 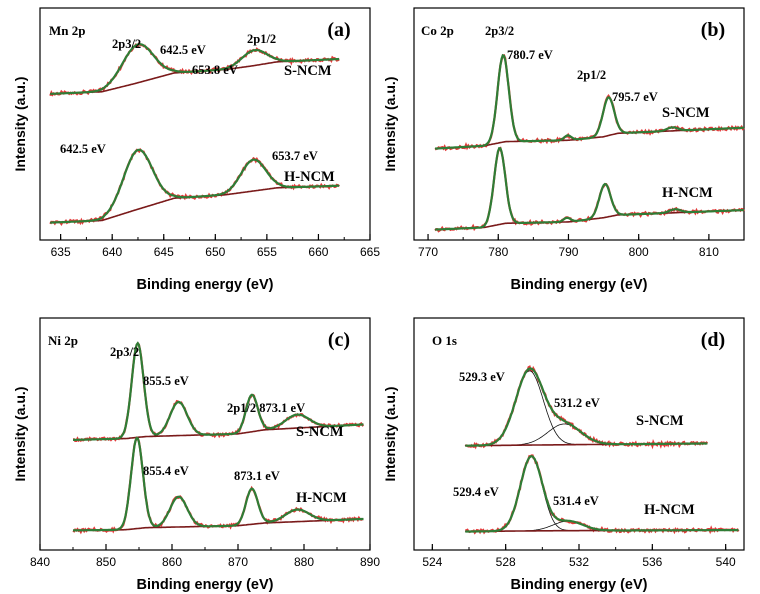 I want to click on x-tick-label: 660, so click(x=318, y=252).